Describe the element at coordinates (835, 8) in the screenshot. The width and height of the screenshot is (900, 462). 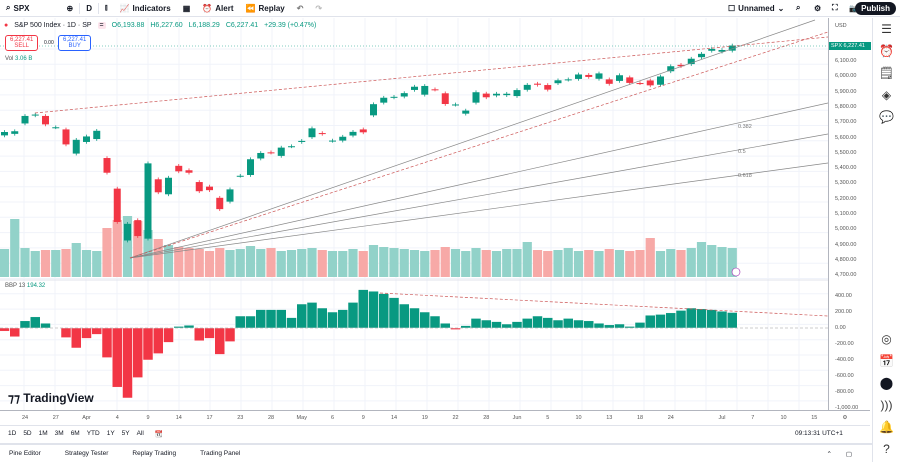
I see `fullscreen-button: ⛶` at that location.